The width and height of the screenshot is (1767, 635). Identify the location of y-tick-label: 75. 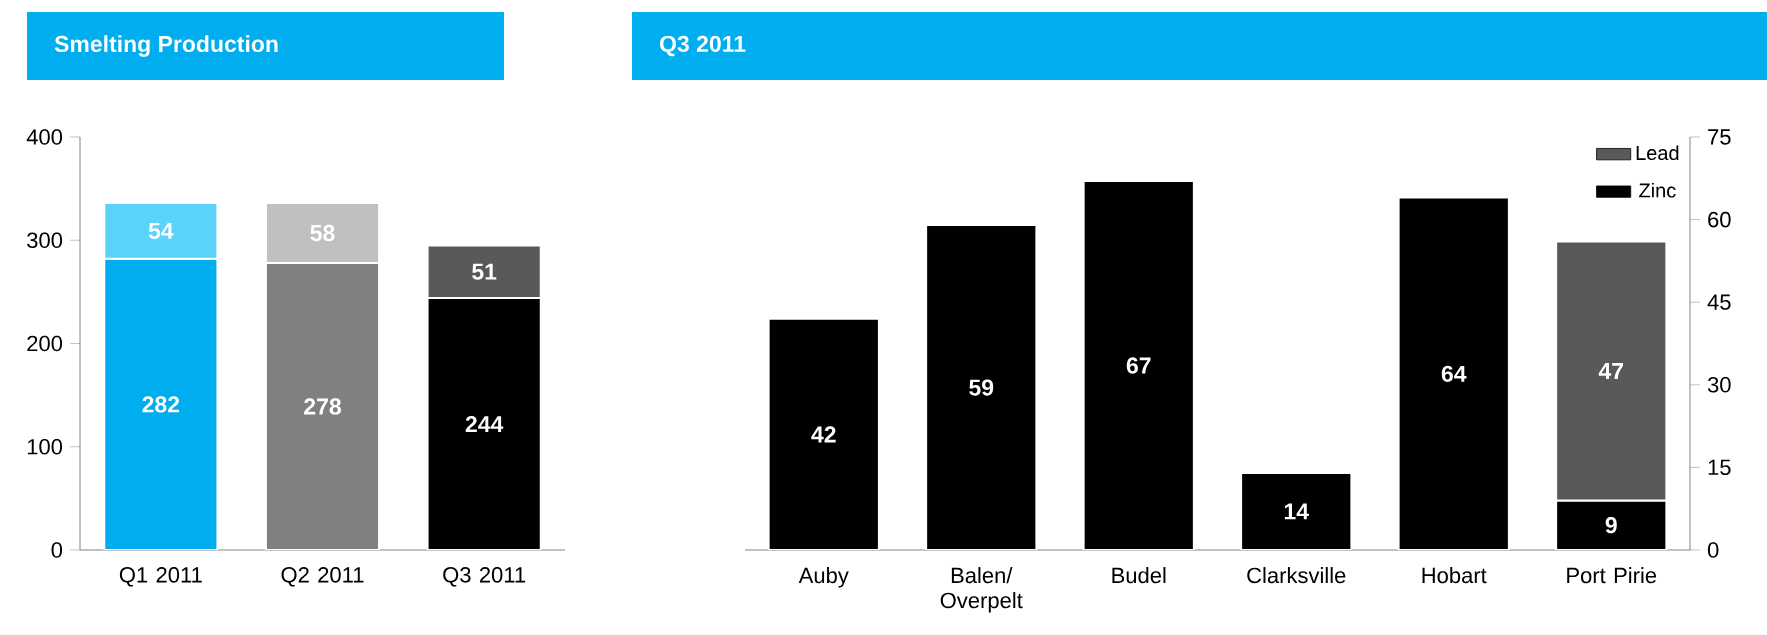
(1719, 137).